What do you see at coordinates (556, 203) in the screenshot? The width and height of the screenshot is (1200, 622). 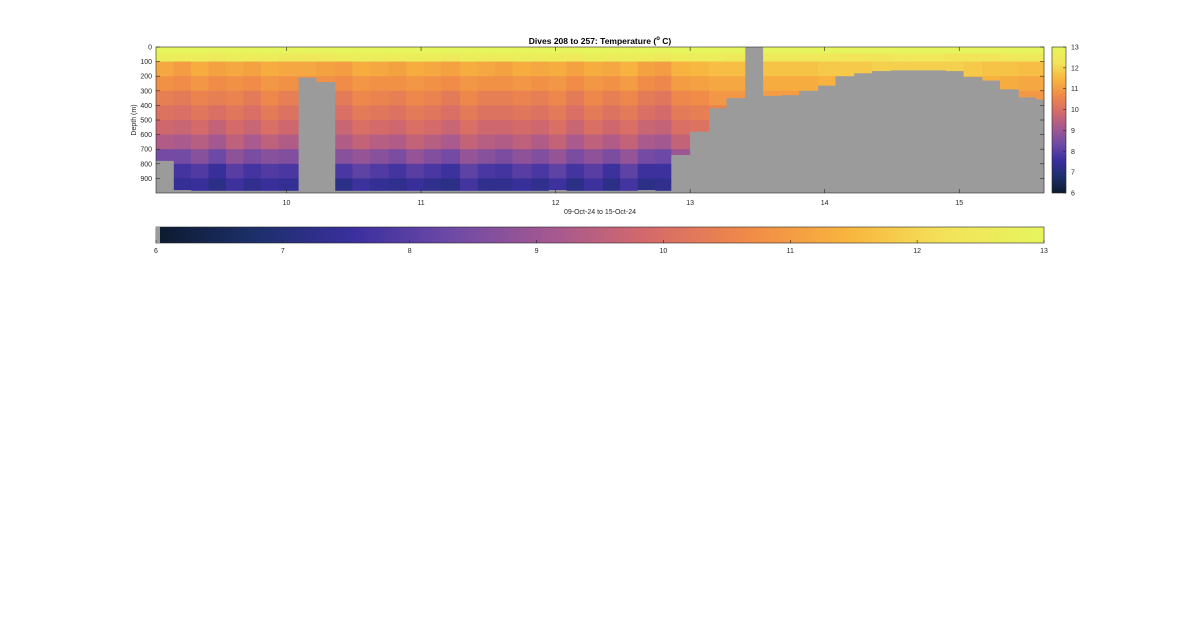 I see `x-tick-label: 12` at bounding box center [556, 203].